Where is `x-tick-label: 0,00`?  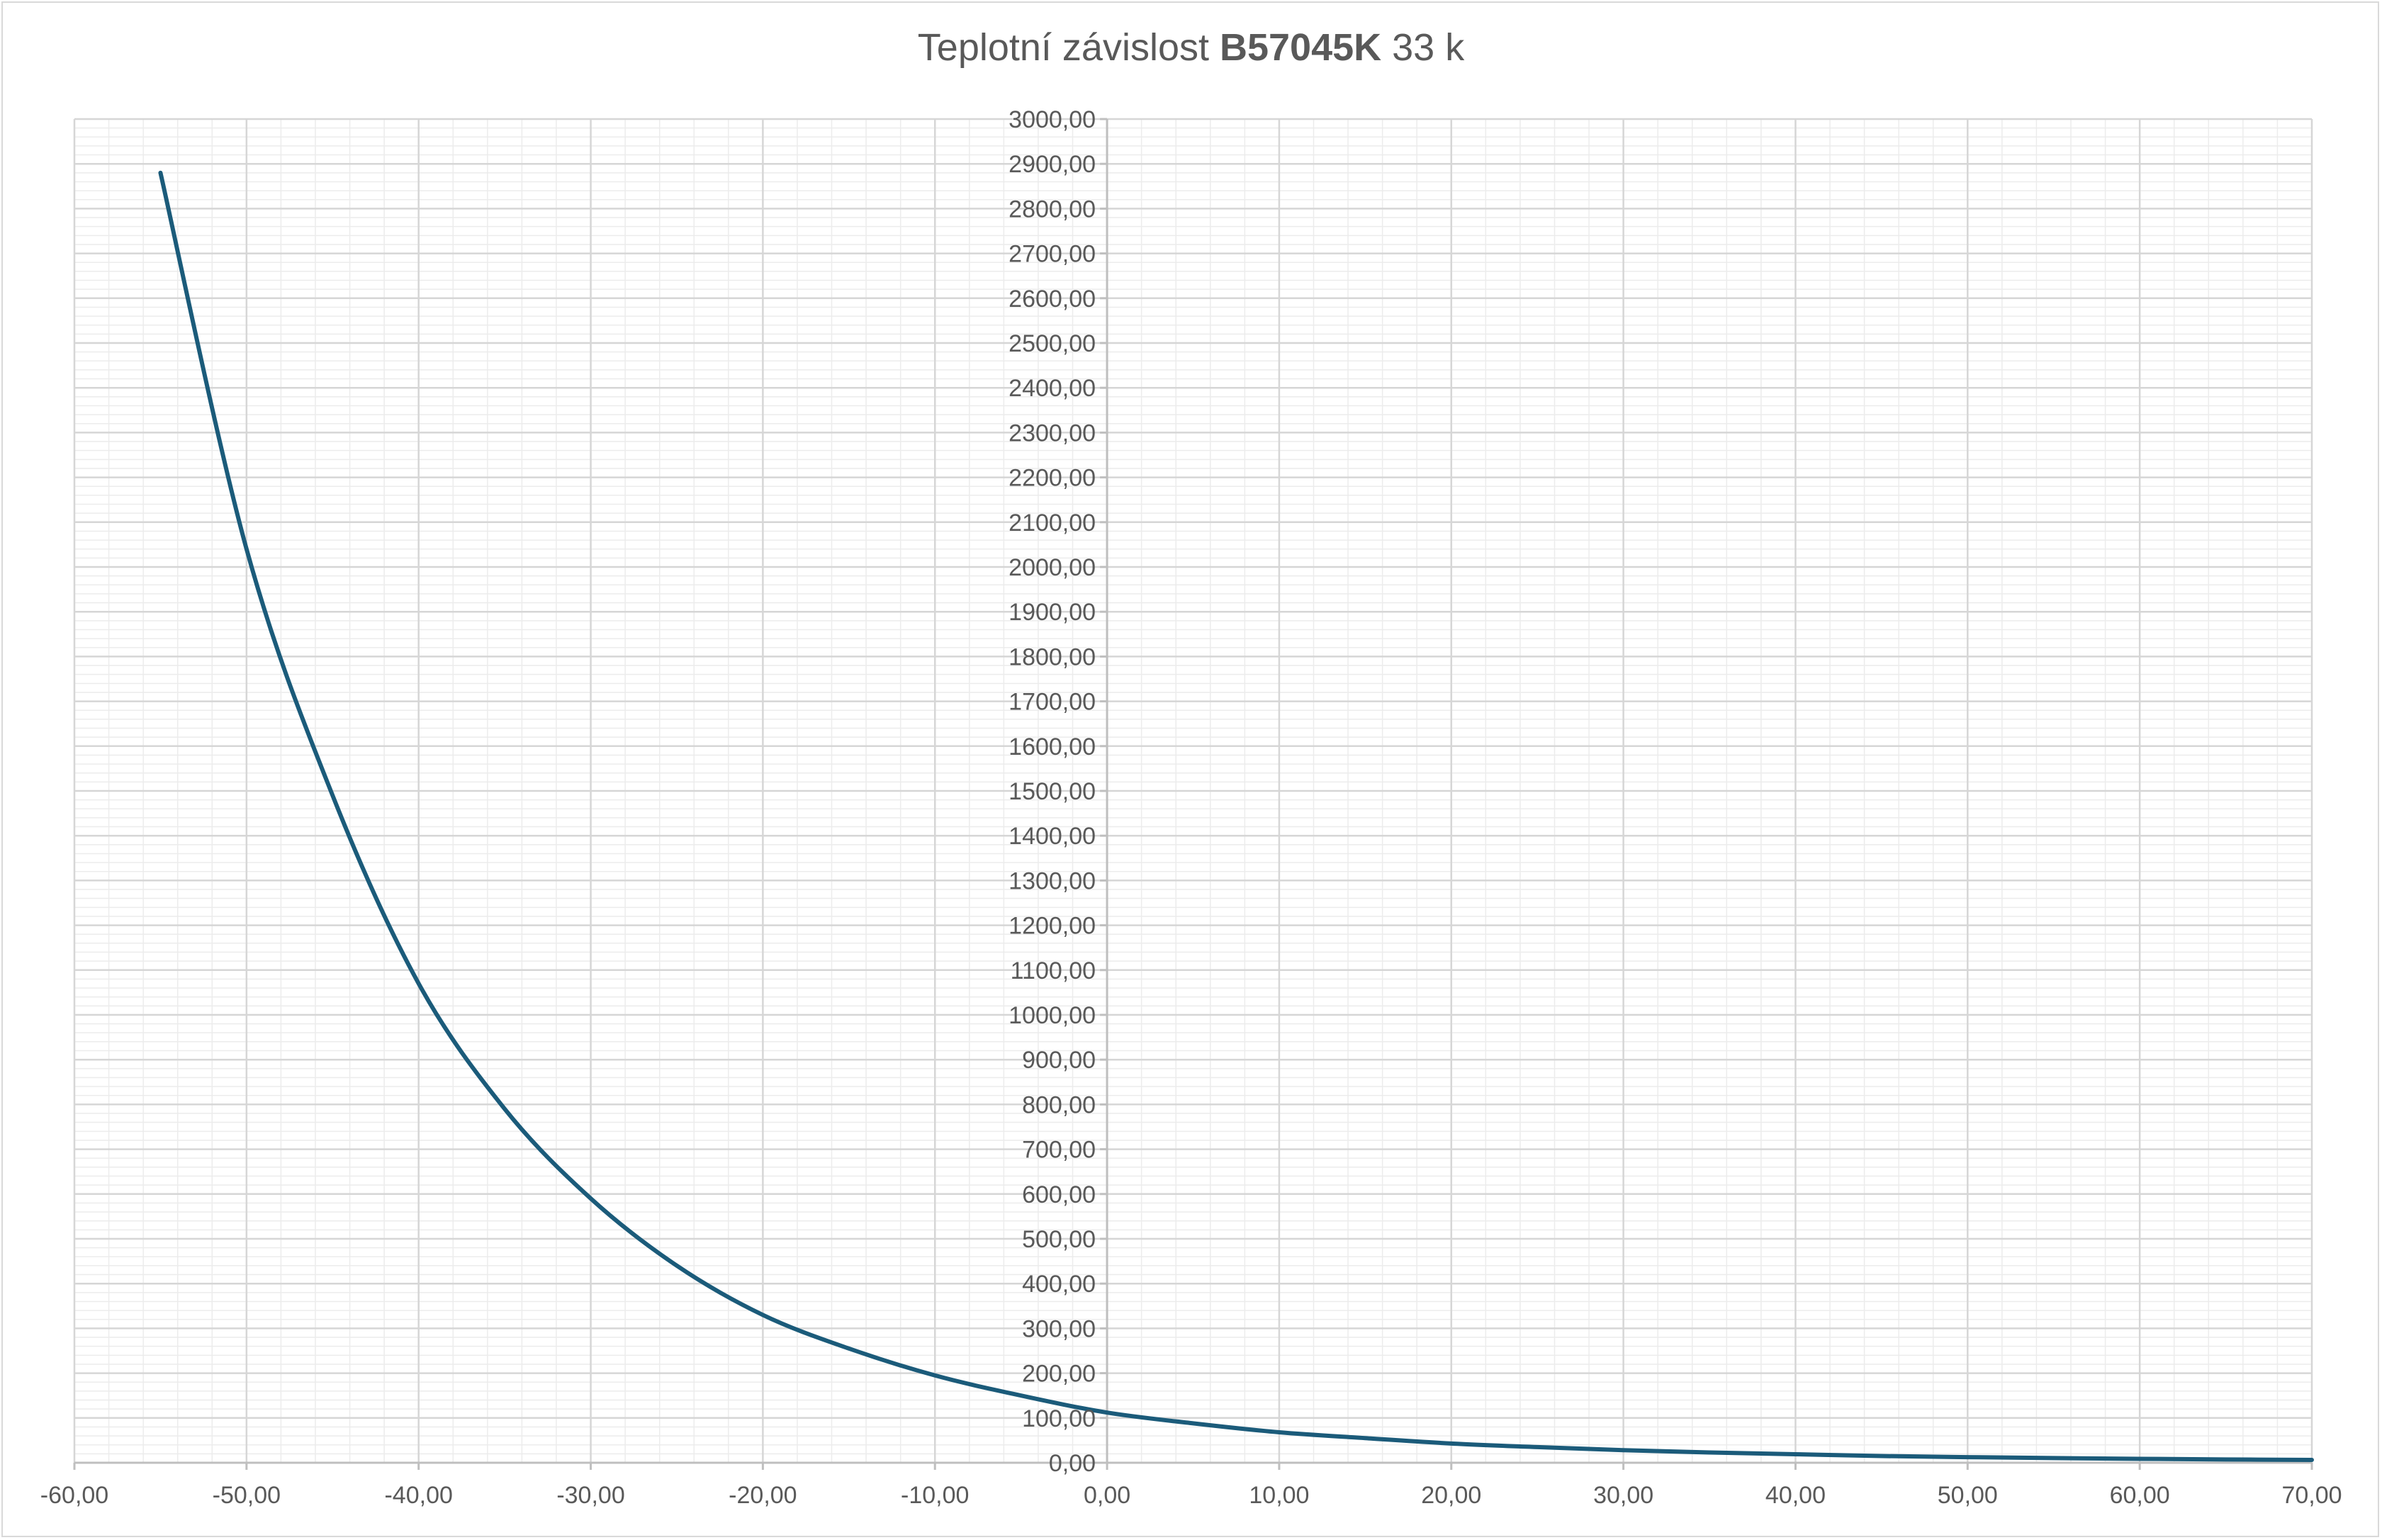 x-tick-label: 0,00 is located at coordinates (1107, 1495).